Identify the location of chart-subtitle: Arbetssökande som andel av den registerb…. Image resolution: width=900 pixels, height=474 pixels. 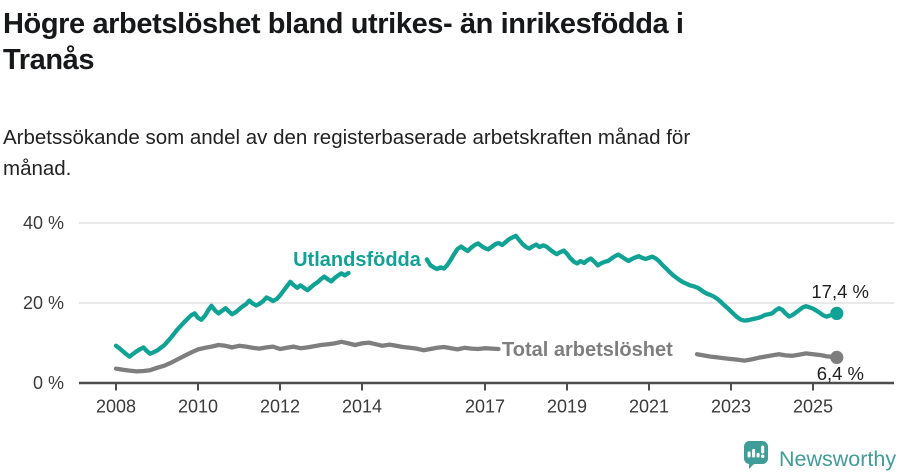
(346, 153).